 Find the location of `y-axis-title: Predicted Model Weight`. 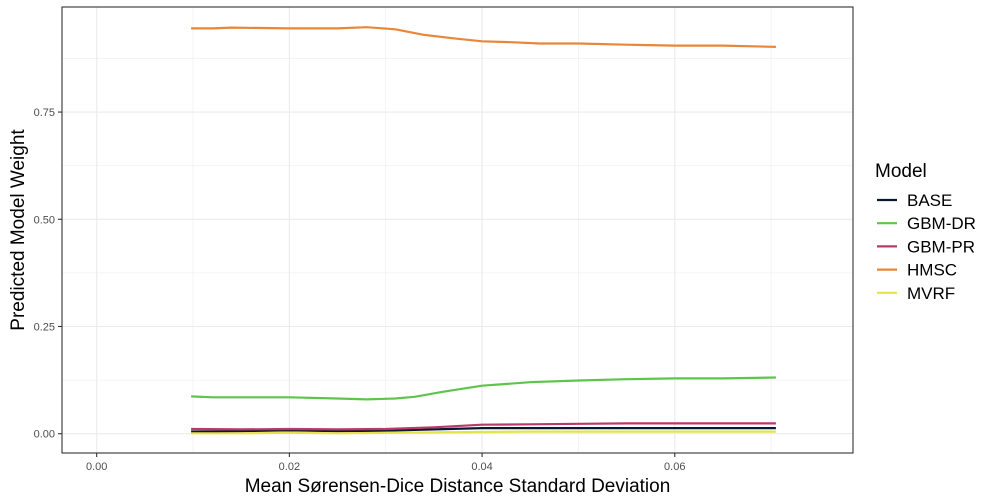

y-axis-title: Predicted Model Weight is located at coordinates (18, 230).